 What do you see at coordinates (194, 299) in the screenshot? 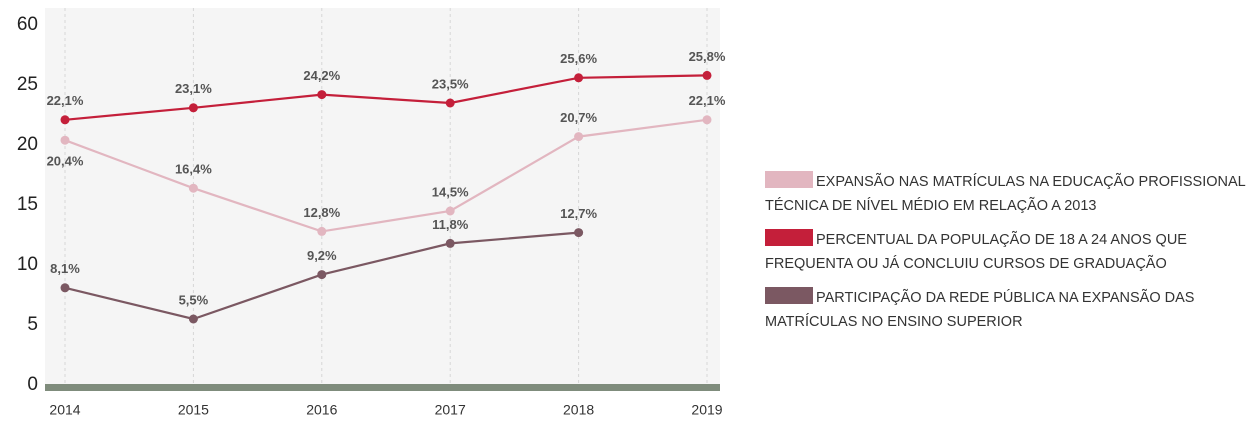
I see `data-label: 5,5%` at bounding box center [194, 299].